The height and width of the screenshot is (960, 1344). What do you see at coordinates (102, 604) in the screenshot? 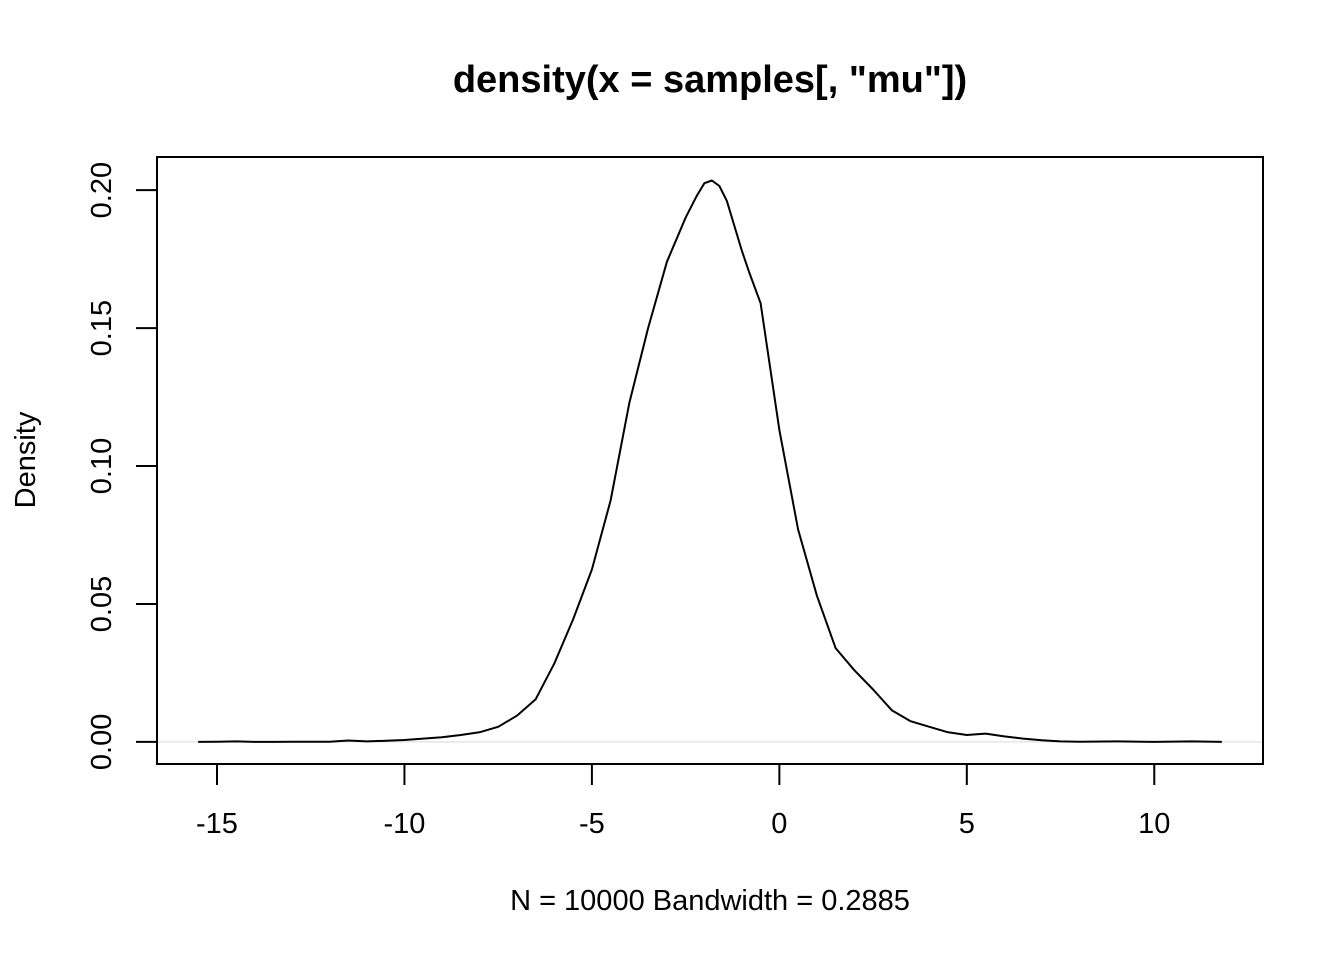
I see `y-tick-label: 0.05` at bounding box center [102, 604].